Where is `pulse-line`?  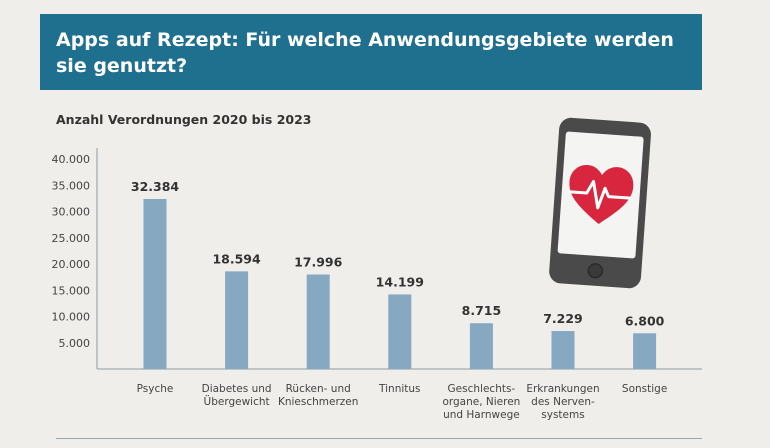
pulse-line is located at coordinates (600, 194).